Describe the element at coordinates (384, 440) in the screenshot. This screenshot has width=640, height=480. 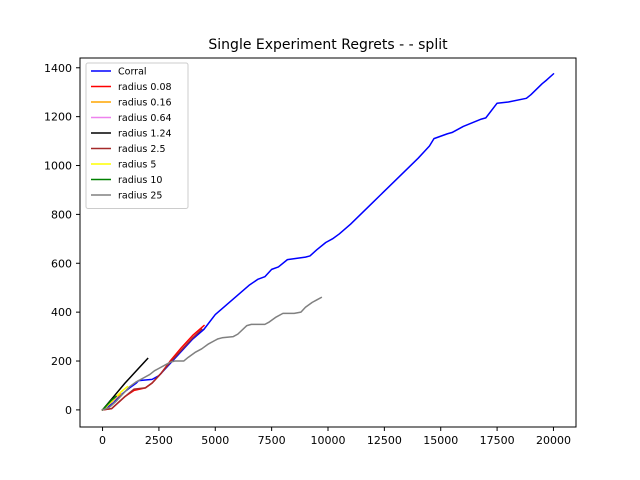
I see `x-tick-label: 12500` at that location.